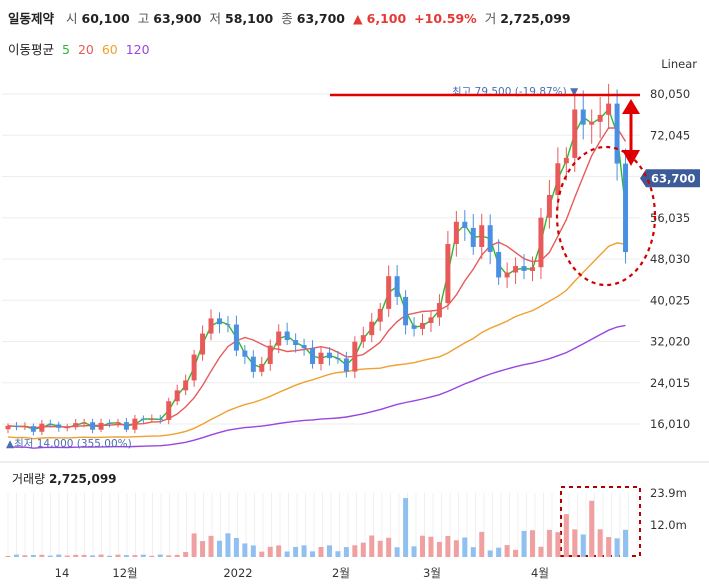  What do you see at coordinates (29, 479) in the screenshot?
I see `volume-panel-label: 거래량` at bounding box center [29, 479].